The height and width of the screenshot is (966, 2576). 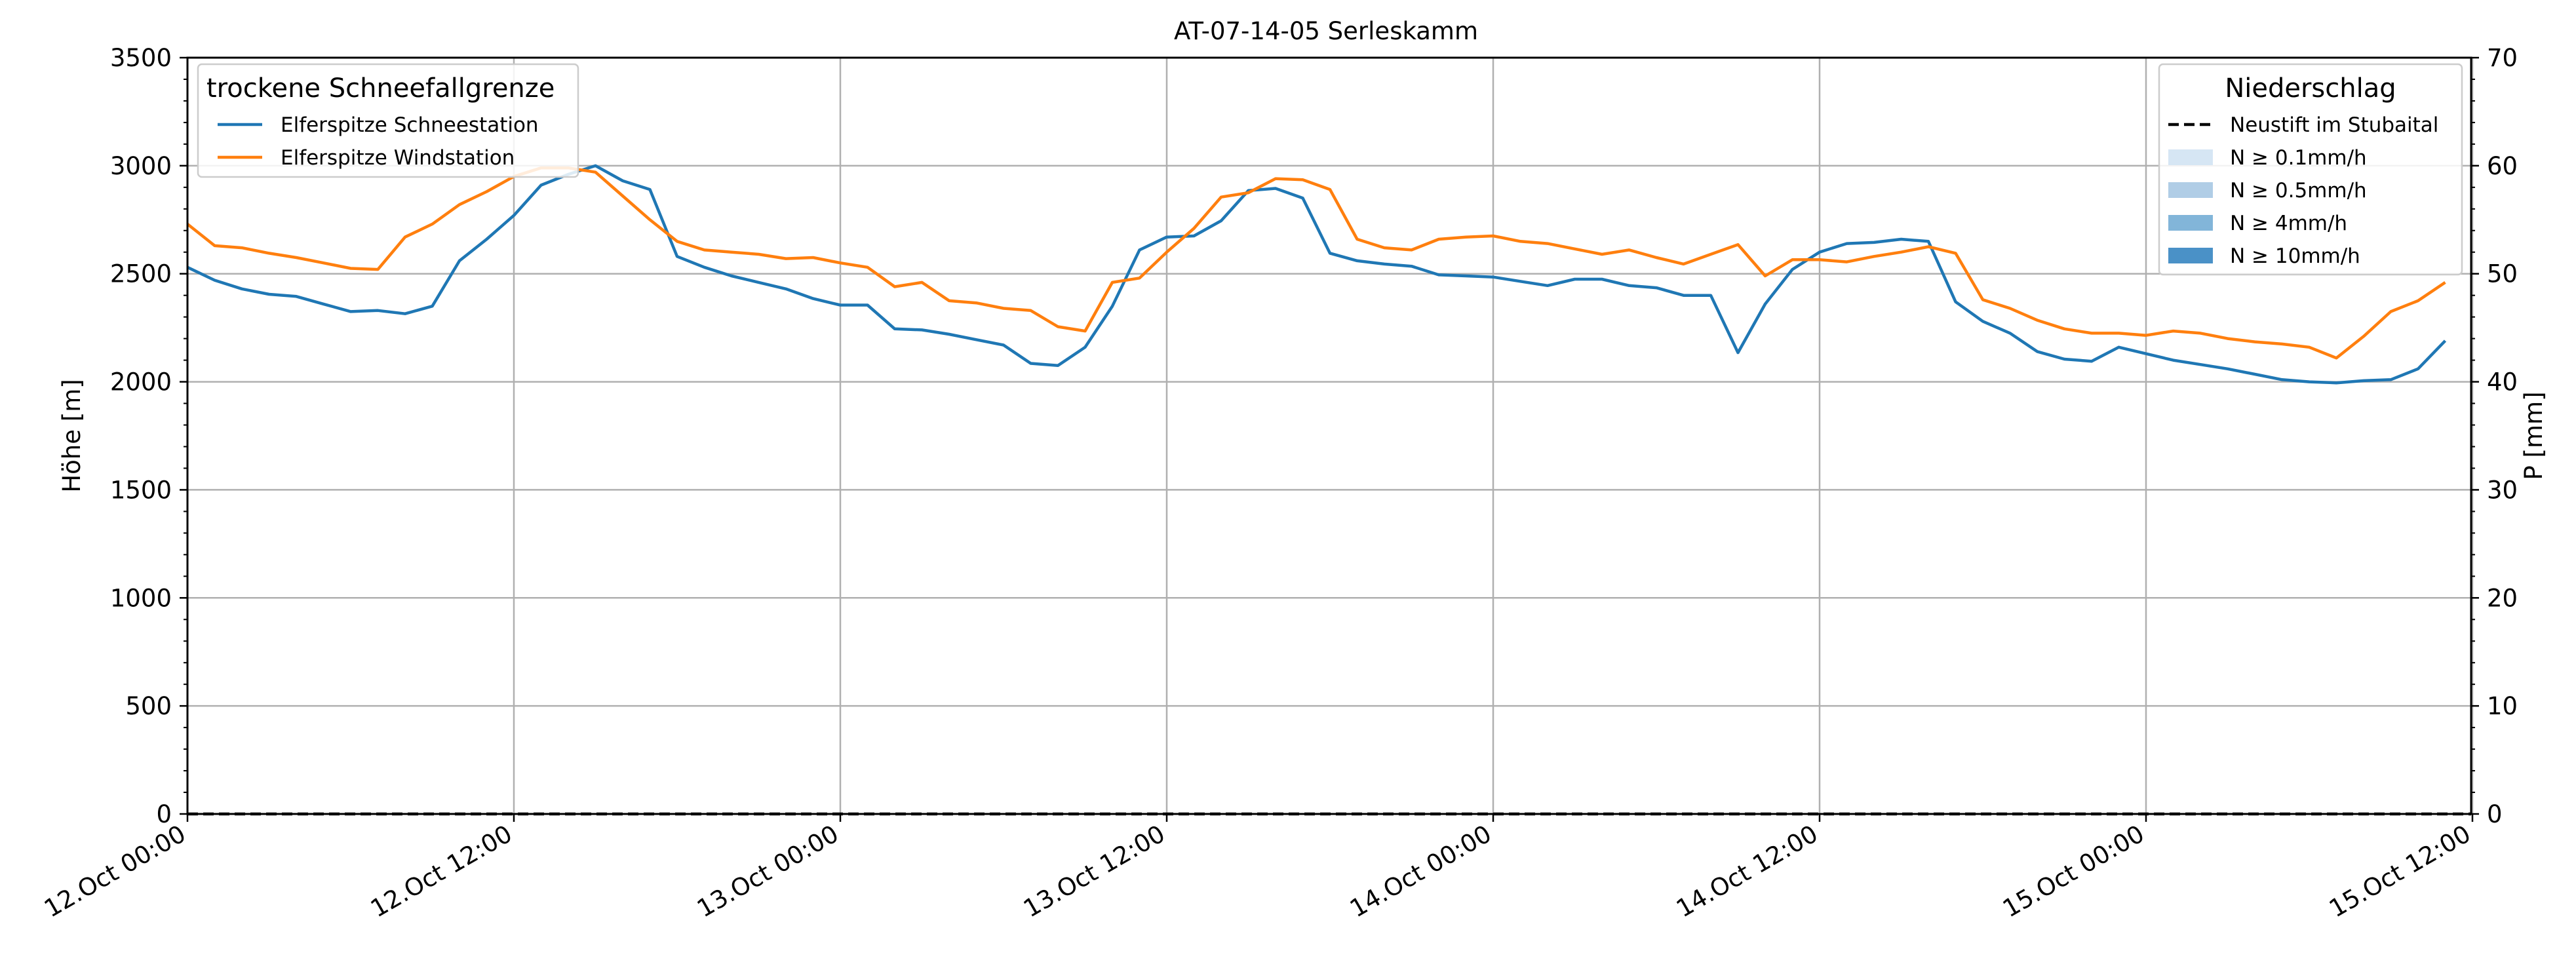 I want to click on y-right-tick-label: 60, so click(x=2502, y=166).